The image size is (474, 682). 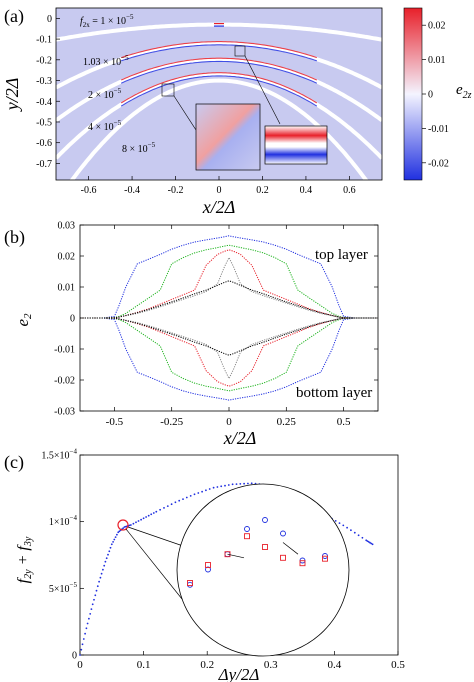 I want to click on panel-b-label: (b), so click(x=14, y=237).